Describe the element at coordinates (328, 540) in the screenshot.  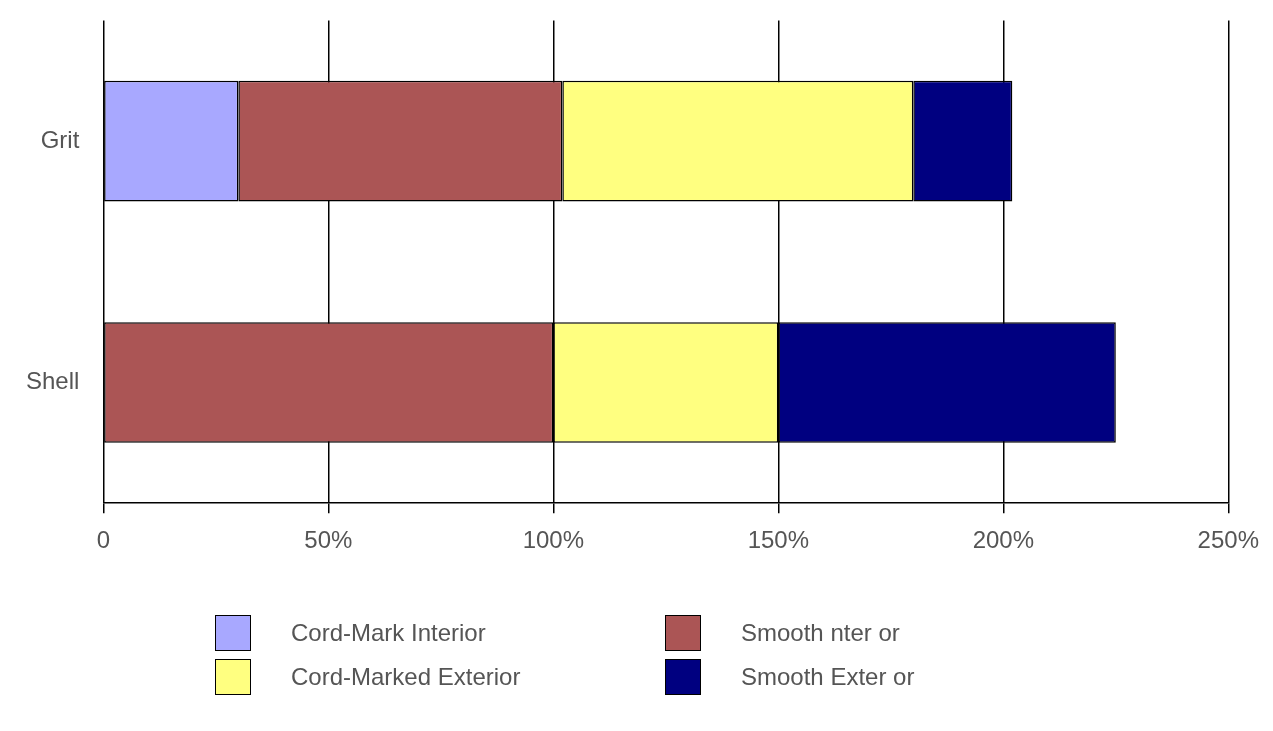
I see `x-tick-label: 50%` at that location.